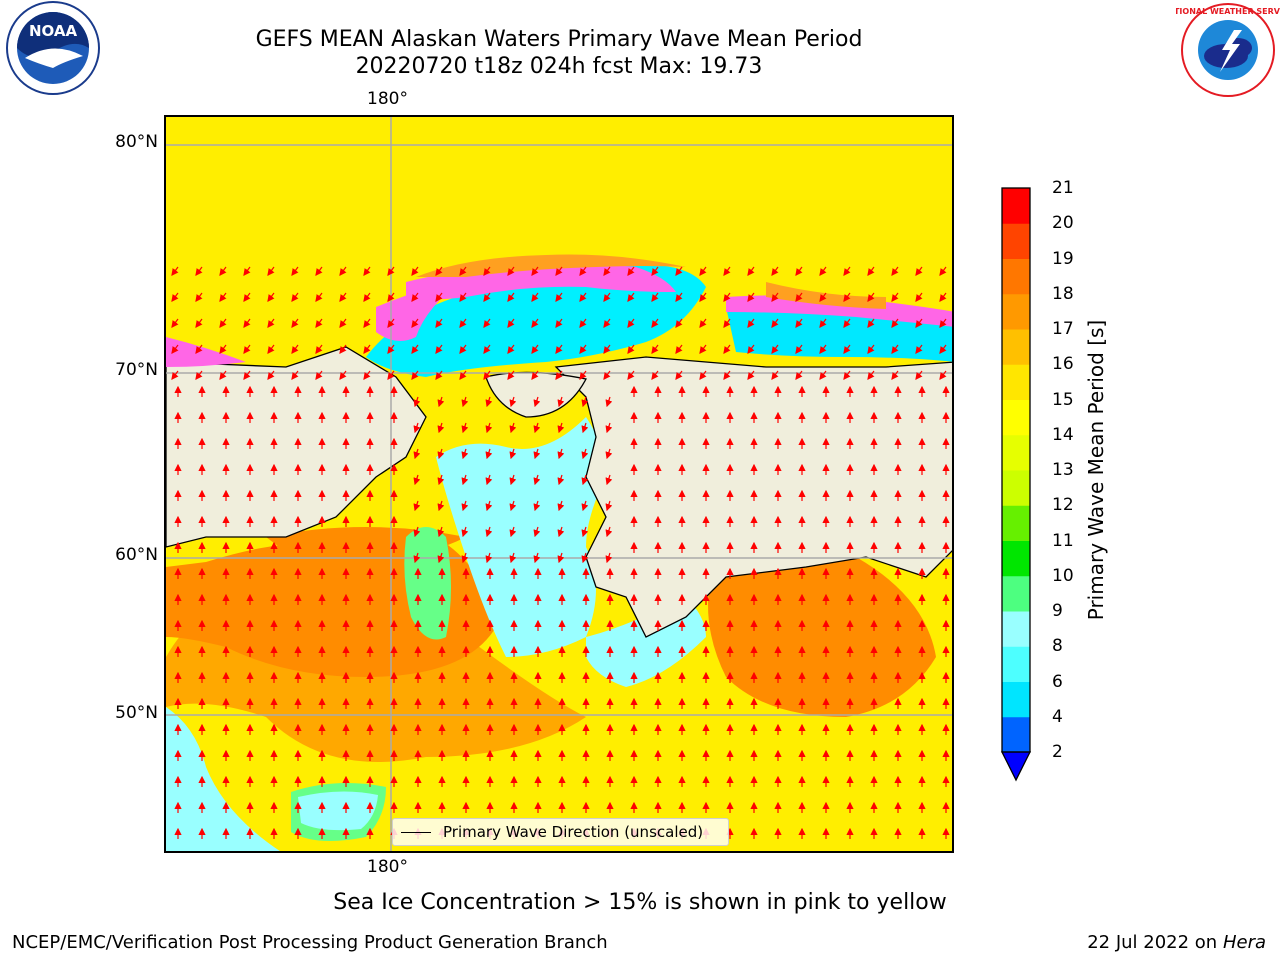 Image resolution: width=1280 pixels, height=960 pixels. Describe the element at coordinates (387, 867) in the screenshot. I see `lon-label-bottom: 180°` at that location.